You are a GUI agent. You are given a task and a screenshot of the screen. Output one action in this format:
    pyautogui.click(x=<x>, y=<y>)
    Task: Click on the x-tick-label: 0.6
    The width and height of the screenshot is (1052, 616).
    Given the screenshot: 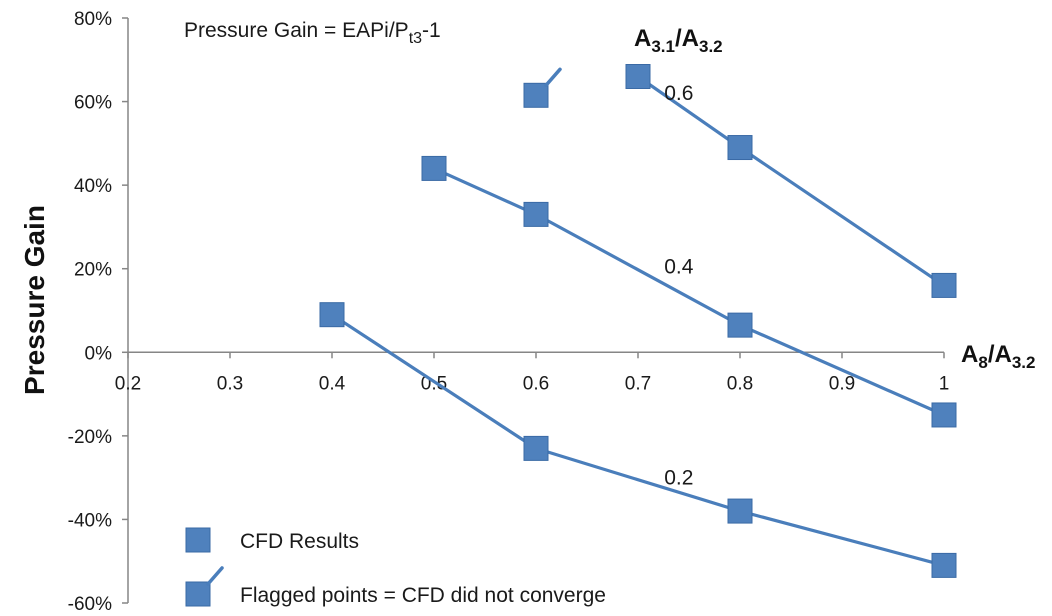 What is the action you would take?
    pyautogui.click(x=536, y=383)
    